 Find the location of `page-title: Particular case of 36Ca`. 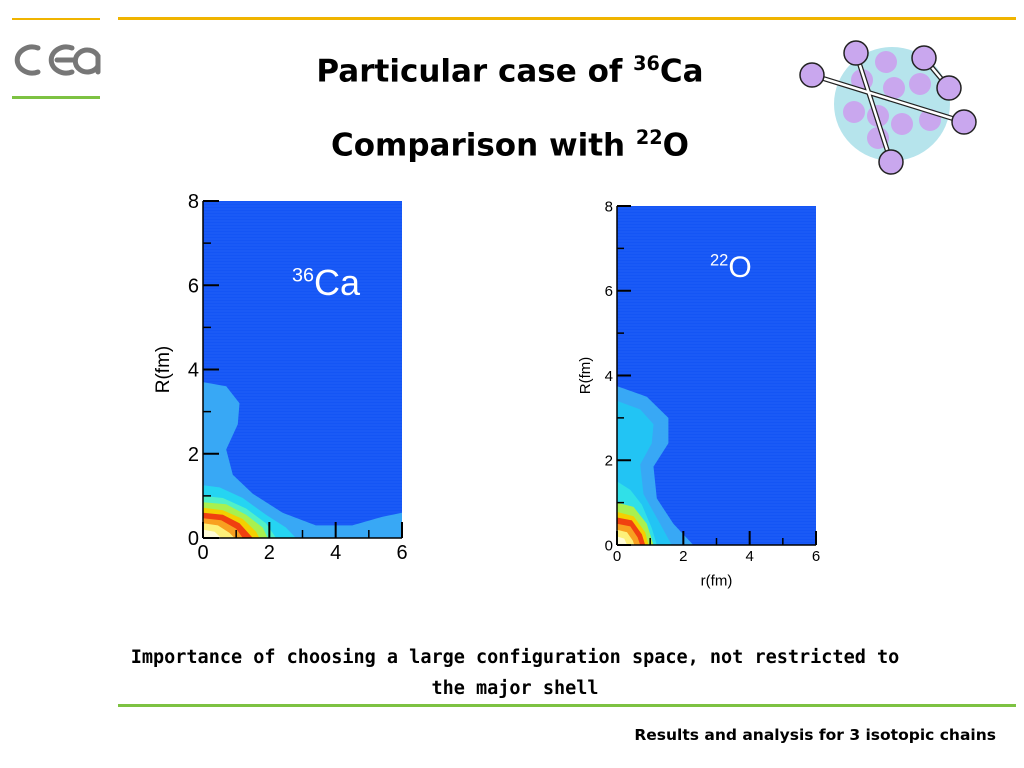

page-title: Particular case of 36Ca is located at coordinates (510, 70).